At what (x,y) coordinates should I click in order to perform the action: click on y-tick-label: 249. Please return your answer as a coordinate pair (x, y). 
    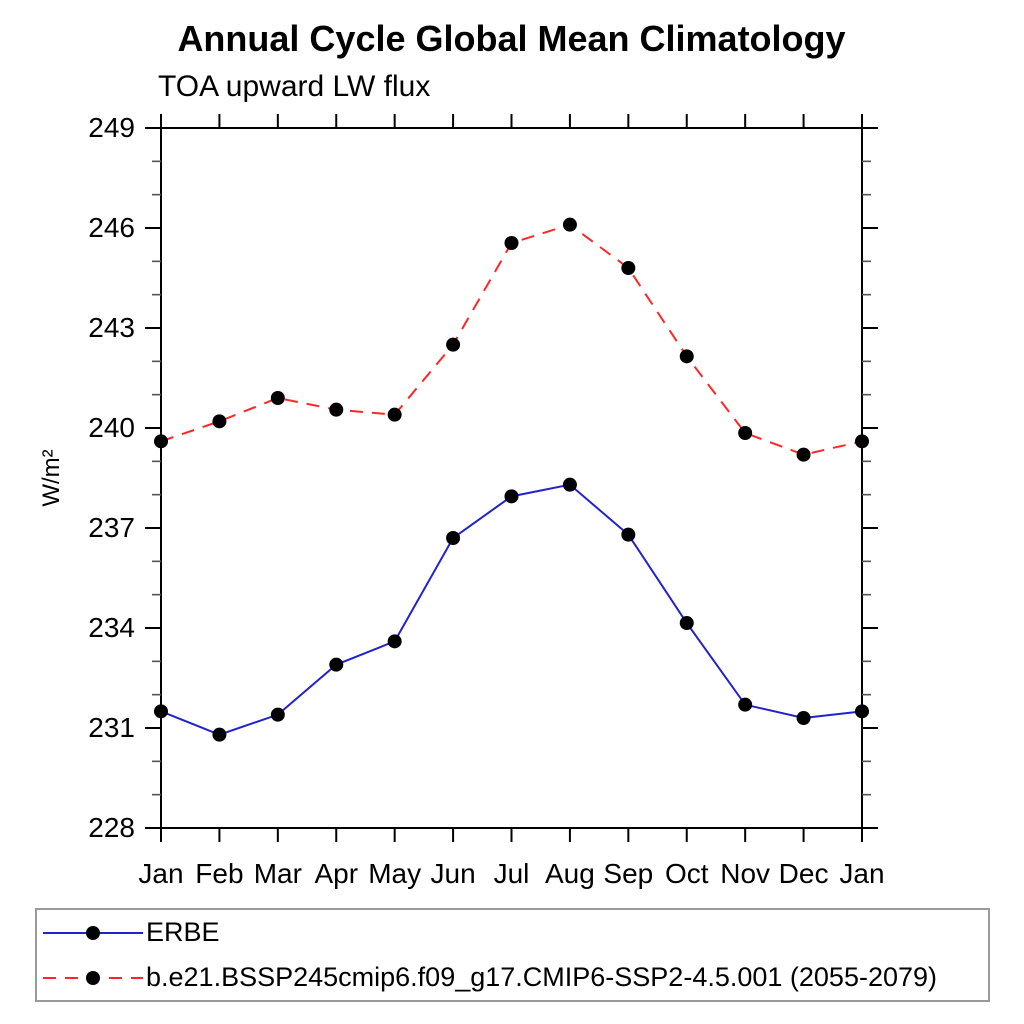
    Looking at the image, I should click on (111, 127).